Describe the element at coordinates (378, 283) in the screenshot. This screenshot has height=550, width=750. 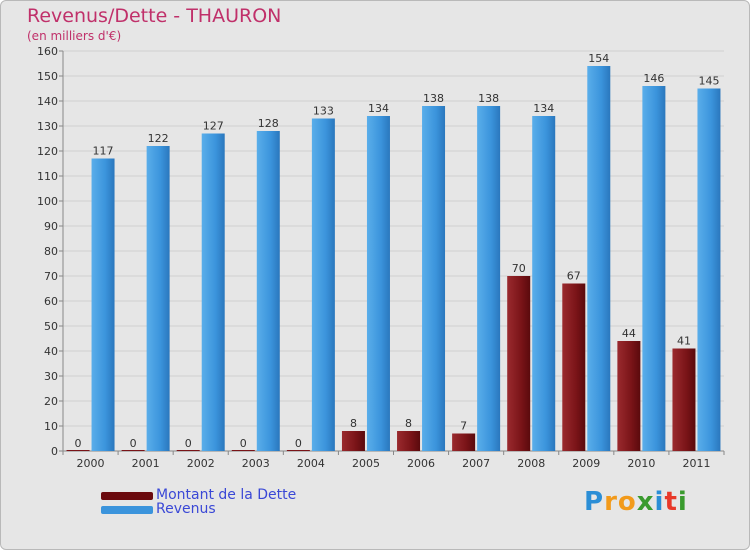
I see `bar-revenue-2005` at that location.